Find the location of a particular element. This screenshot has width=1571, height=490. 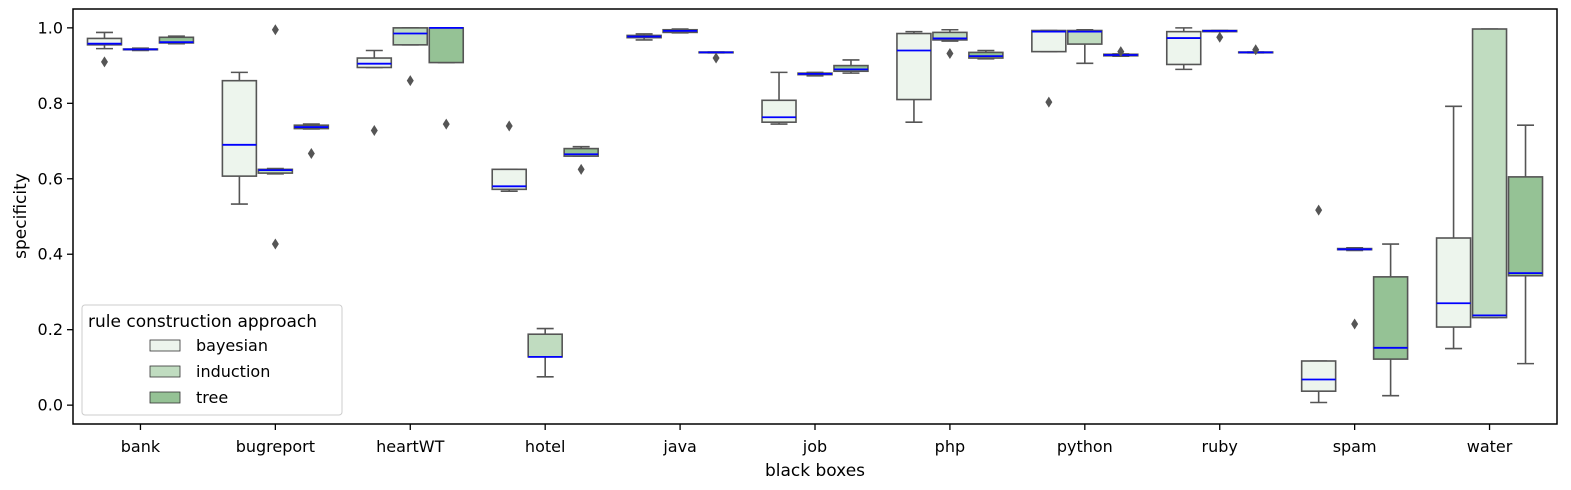

x-tick-label-water: water is located at coordinates (1490, 446).